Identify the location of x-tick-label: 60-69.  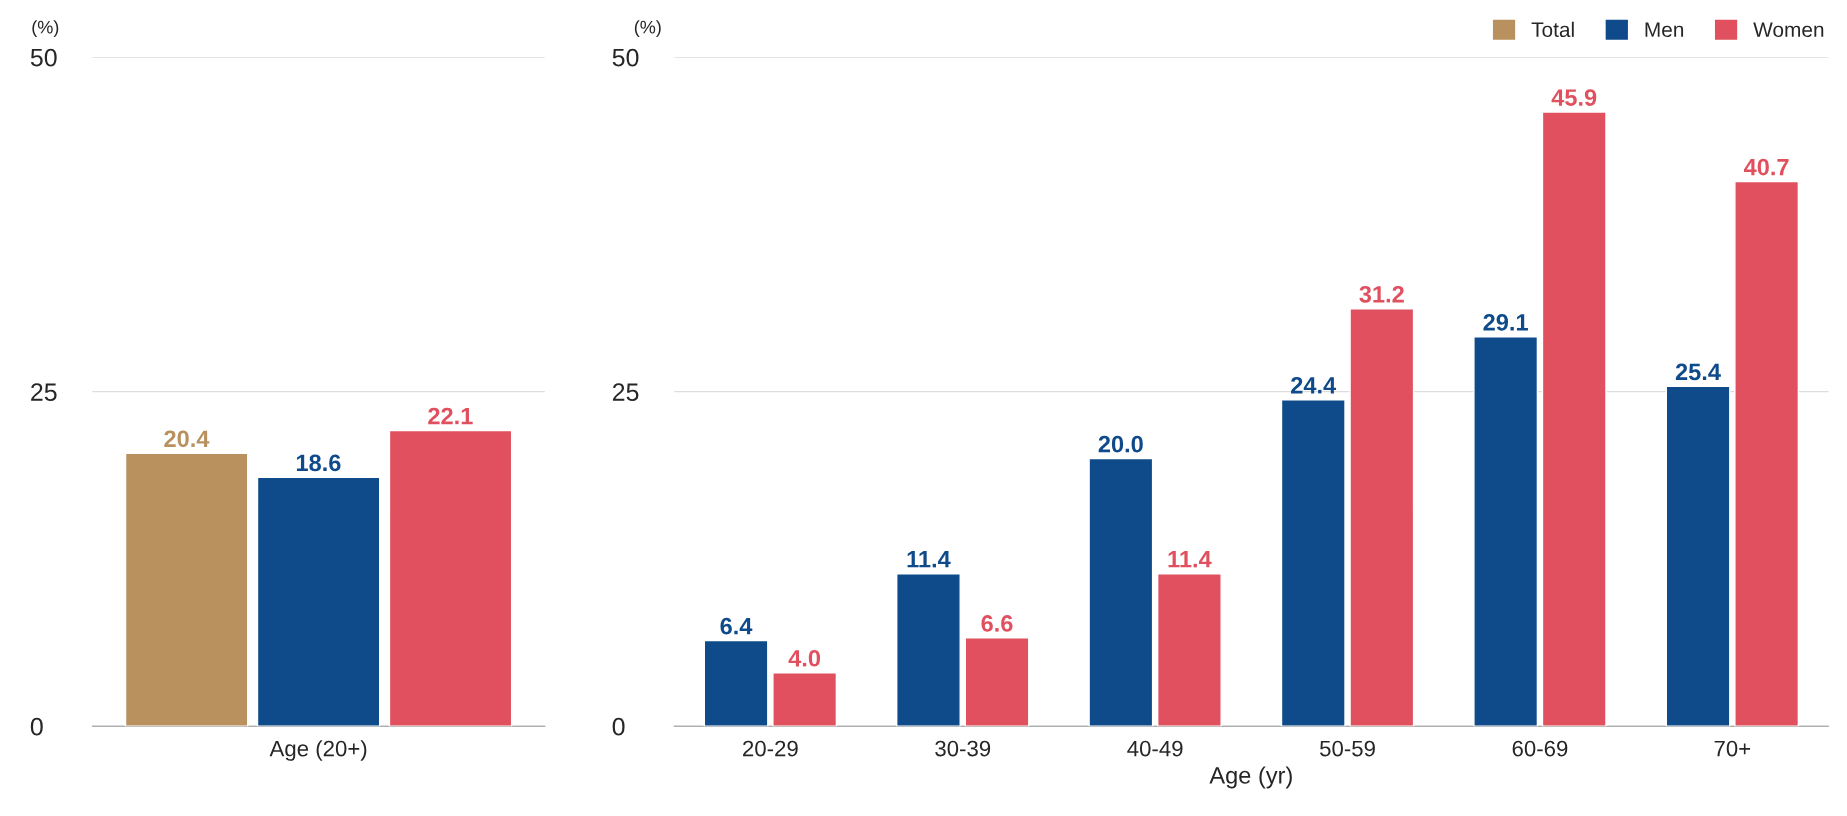
(1540, 748).